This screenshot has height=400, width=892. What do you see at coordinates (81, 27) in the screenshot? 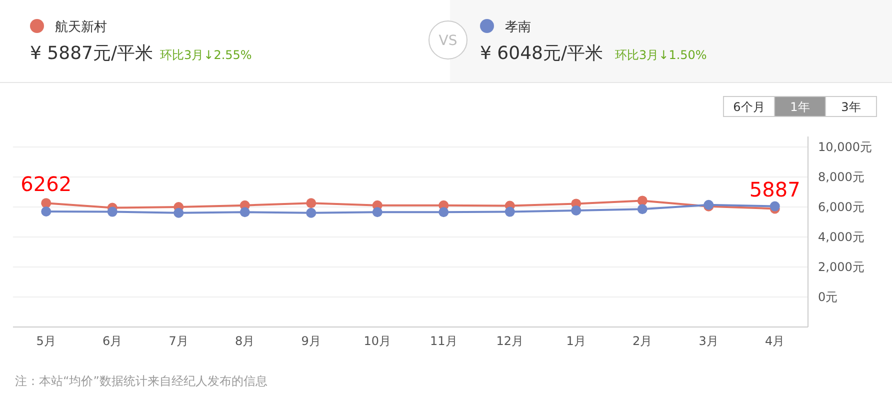
I see `legend-label: 航天新村` at bounding box center [81, 27].